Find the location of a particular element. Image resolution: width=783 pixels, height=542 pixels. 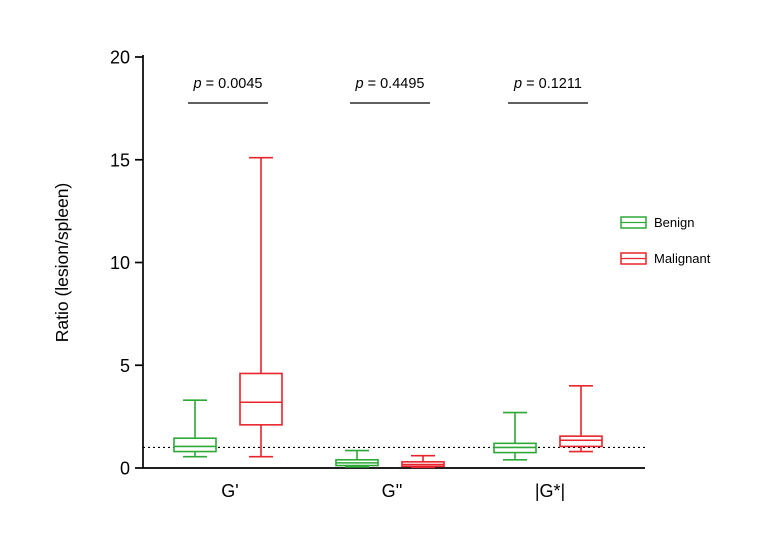

p-value-label: p = 0.4495 is located at coordinates (390, 84).